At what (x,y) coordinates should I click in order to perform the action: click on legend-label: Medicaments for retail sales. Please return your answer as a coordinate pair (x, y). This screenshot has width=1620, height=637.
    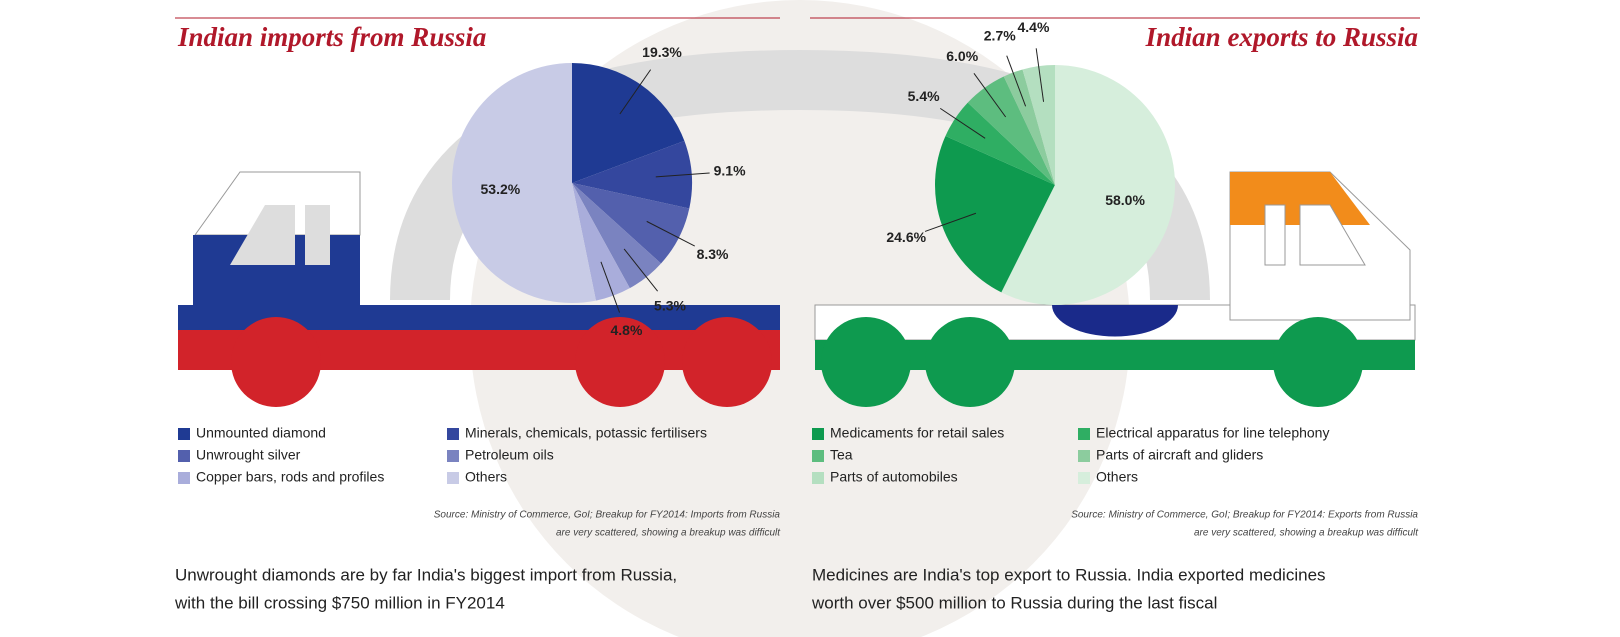
    Looking at the image, I should click on (917, 433).